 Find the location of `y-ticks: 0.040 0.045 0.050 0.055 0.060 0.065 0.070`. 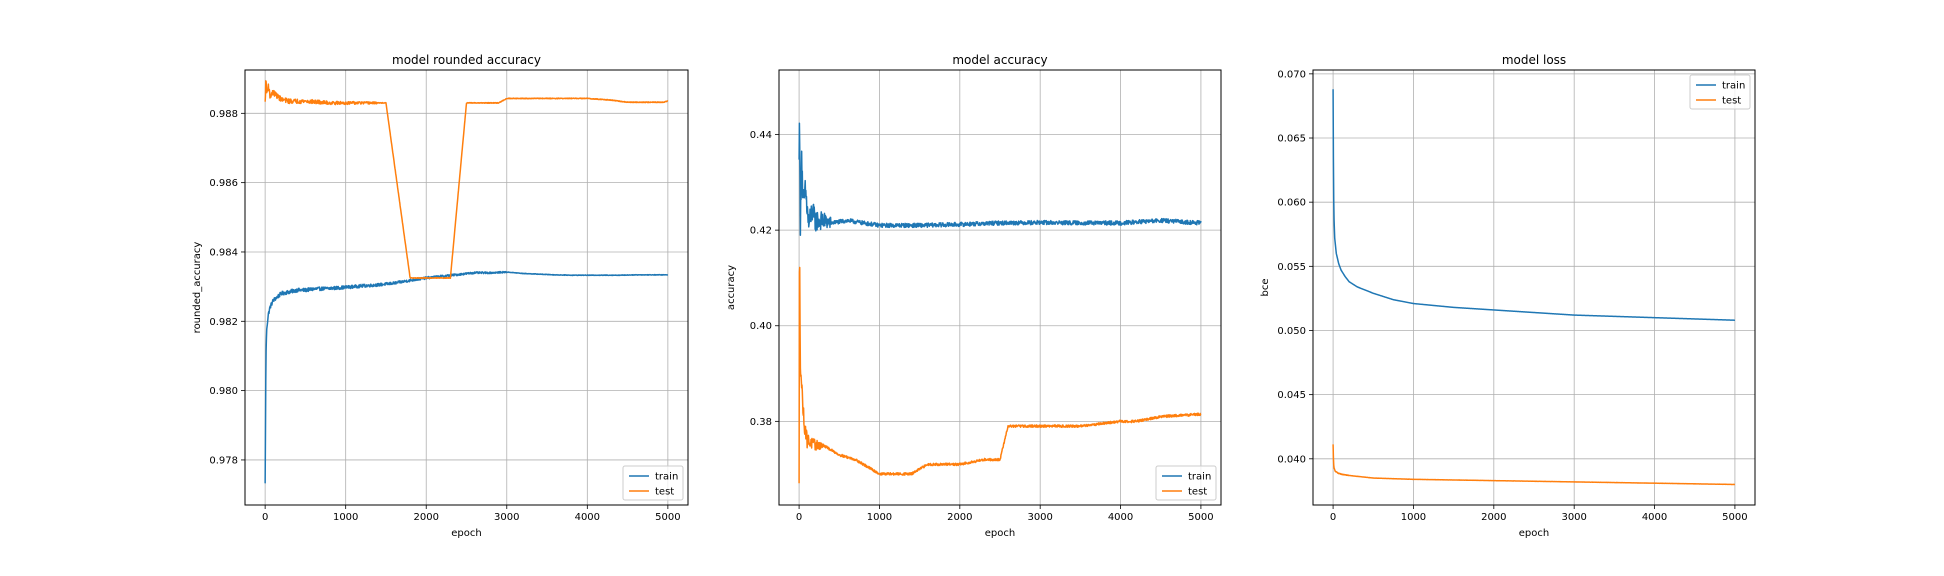

y-ticks: 0.040 0.045 0.050 0.055 0.060 0.065 0.070 is located at coordinates (1295, 267).